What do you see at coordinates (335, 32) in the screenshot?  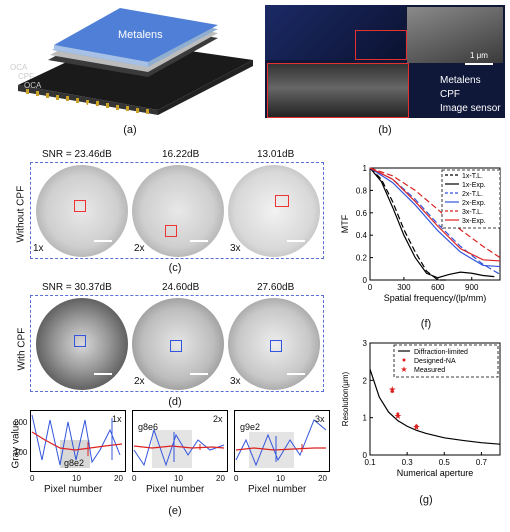 I see `pcb-board` at bounding box center [335, 32].